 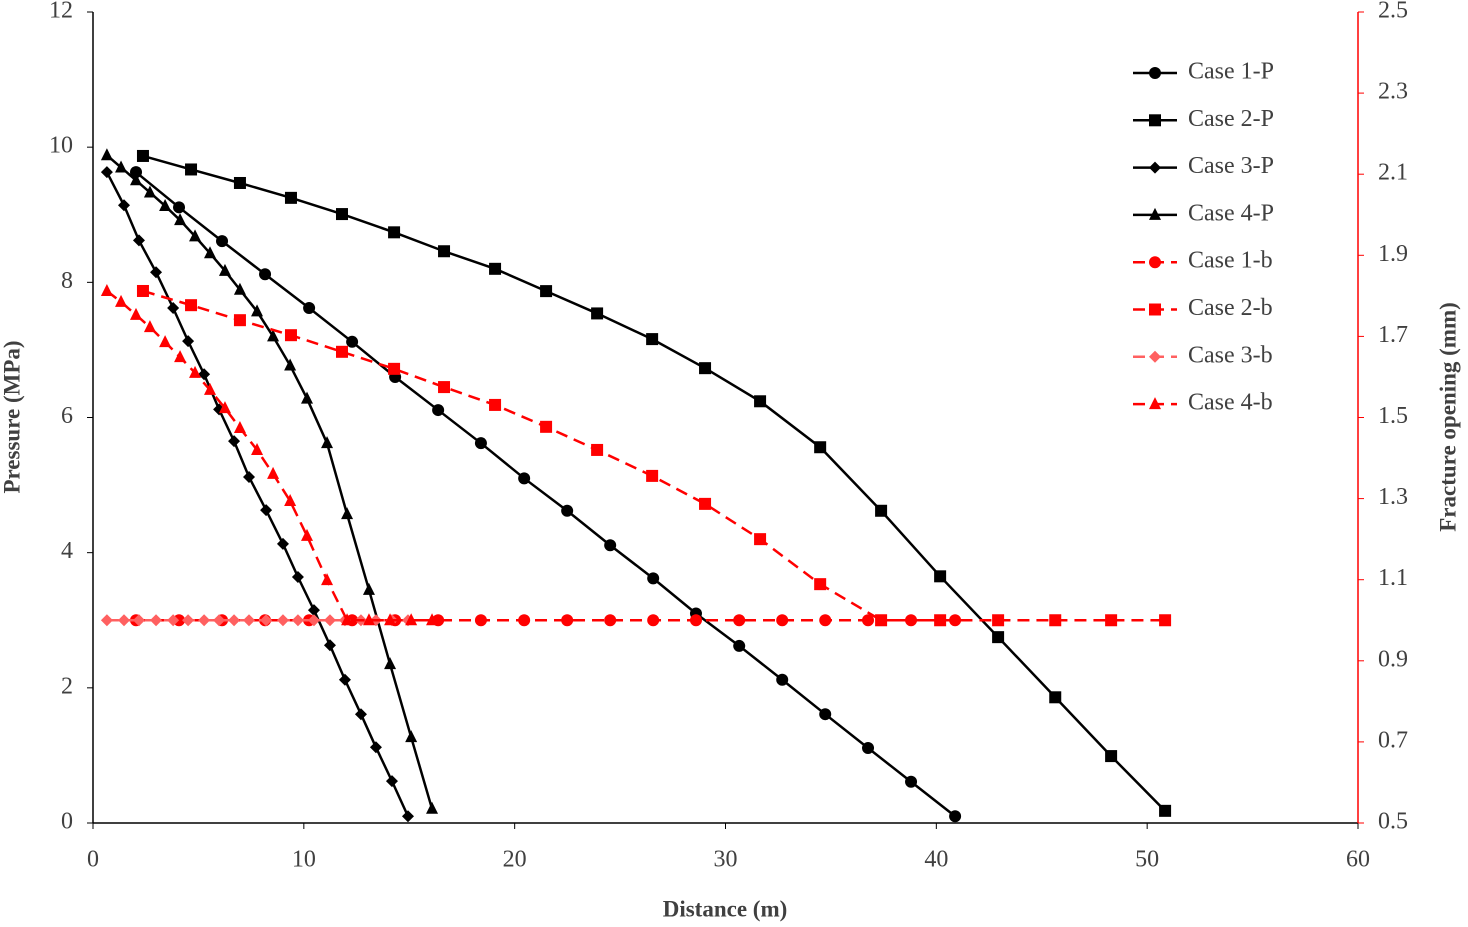 I want to click on y2-tick-label: 1.3, so click(x=1393, y=497).